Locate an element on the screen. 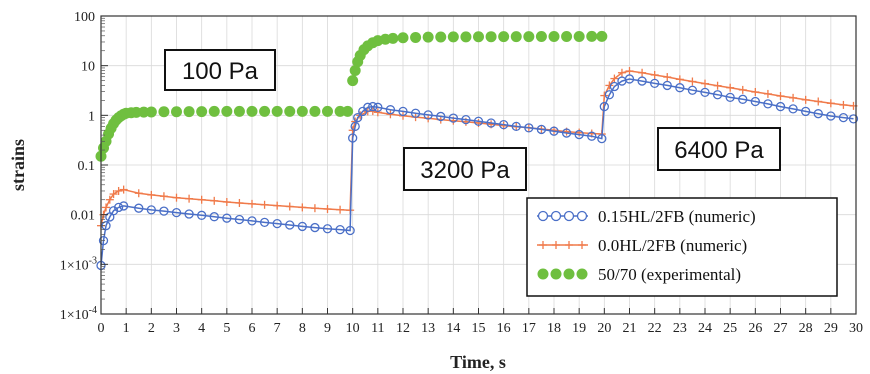 This screenshot has height=374, width=870. x-tick-label: 22 is located at coordinates (655, 328).